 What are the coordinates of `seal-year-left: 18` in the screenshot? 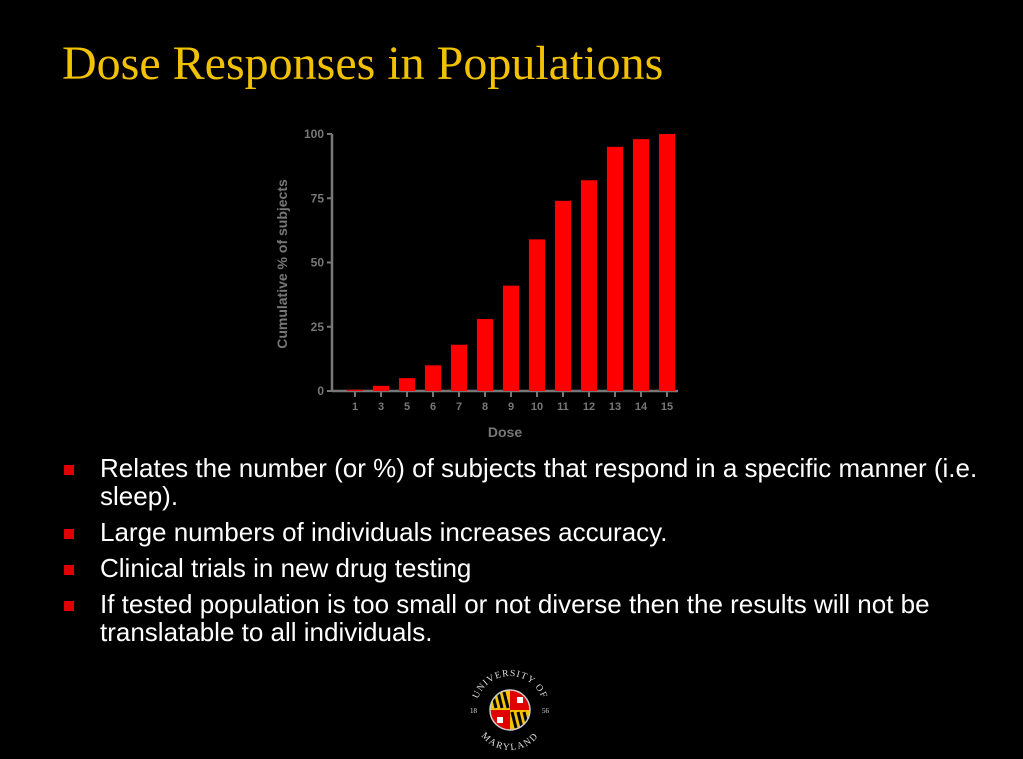 It's located at (474, 711).